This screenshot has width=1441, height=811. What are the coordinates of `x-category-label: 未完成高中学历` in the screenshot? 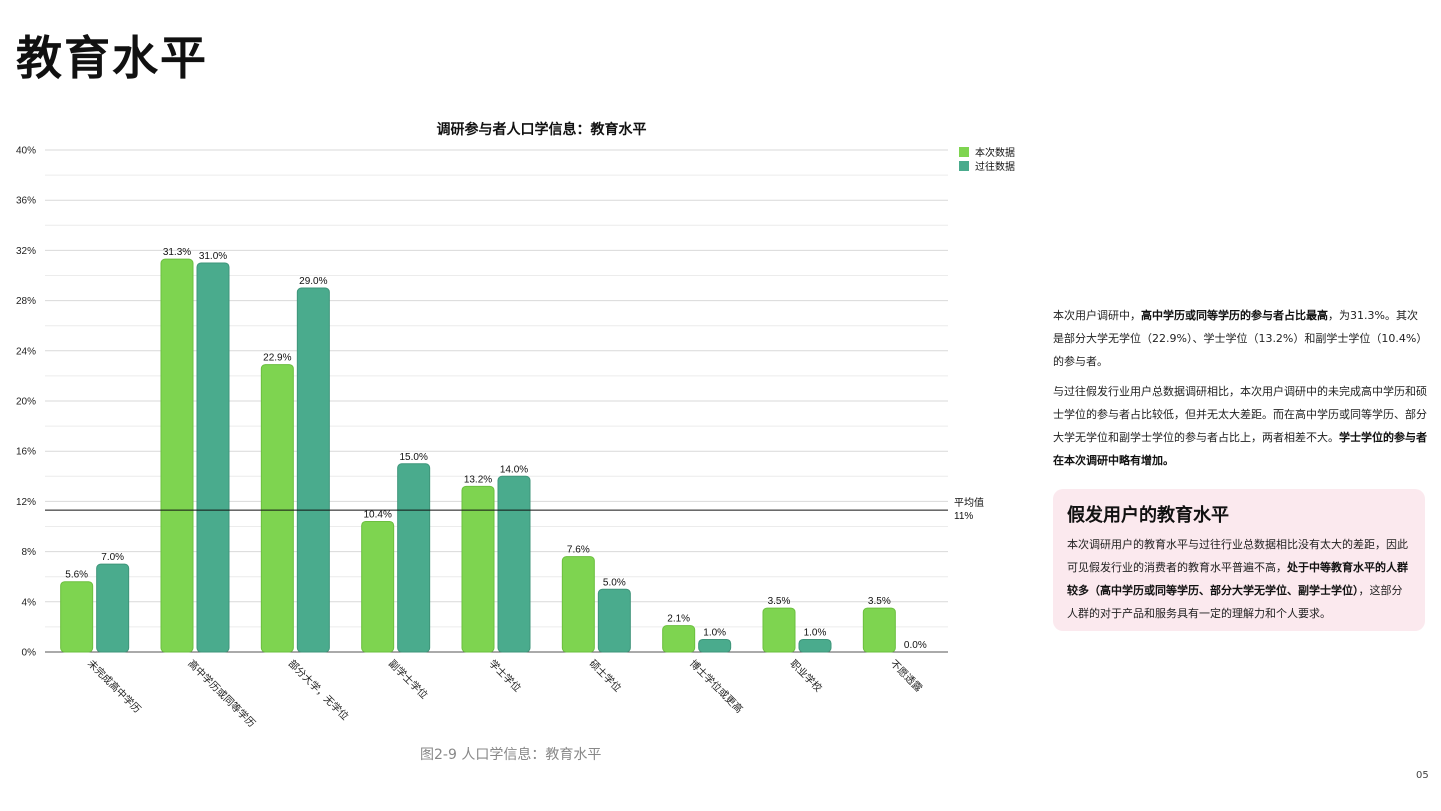 It's located at (114, 686).